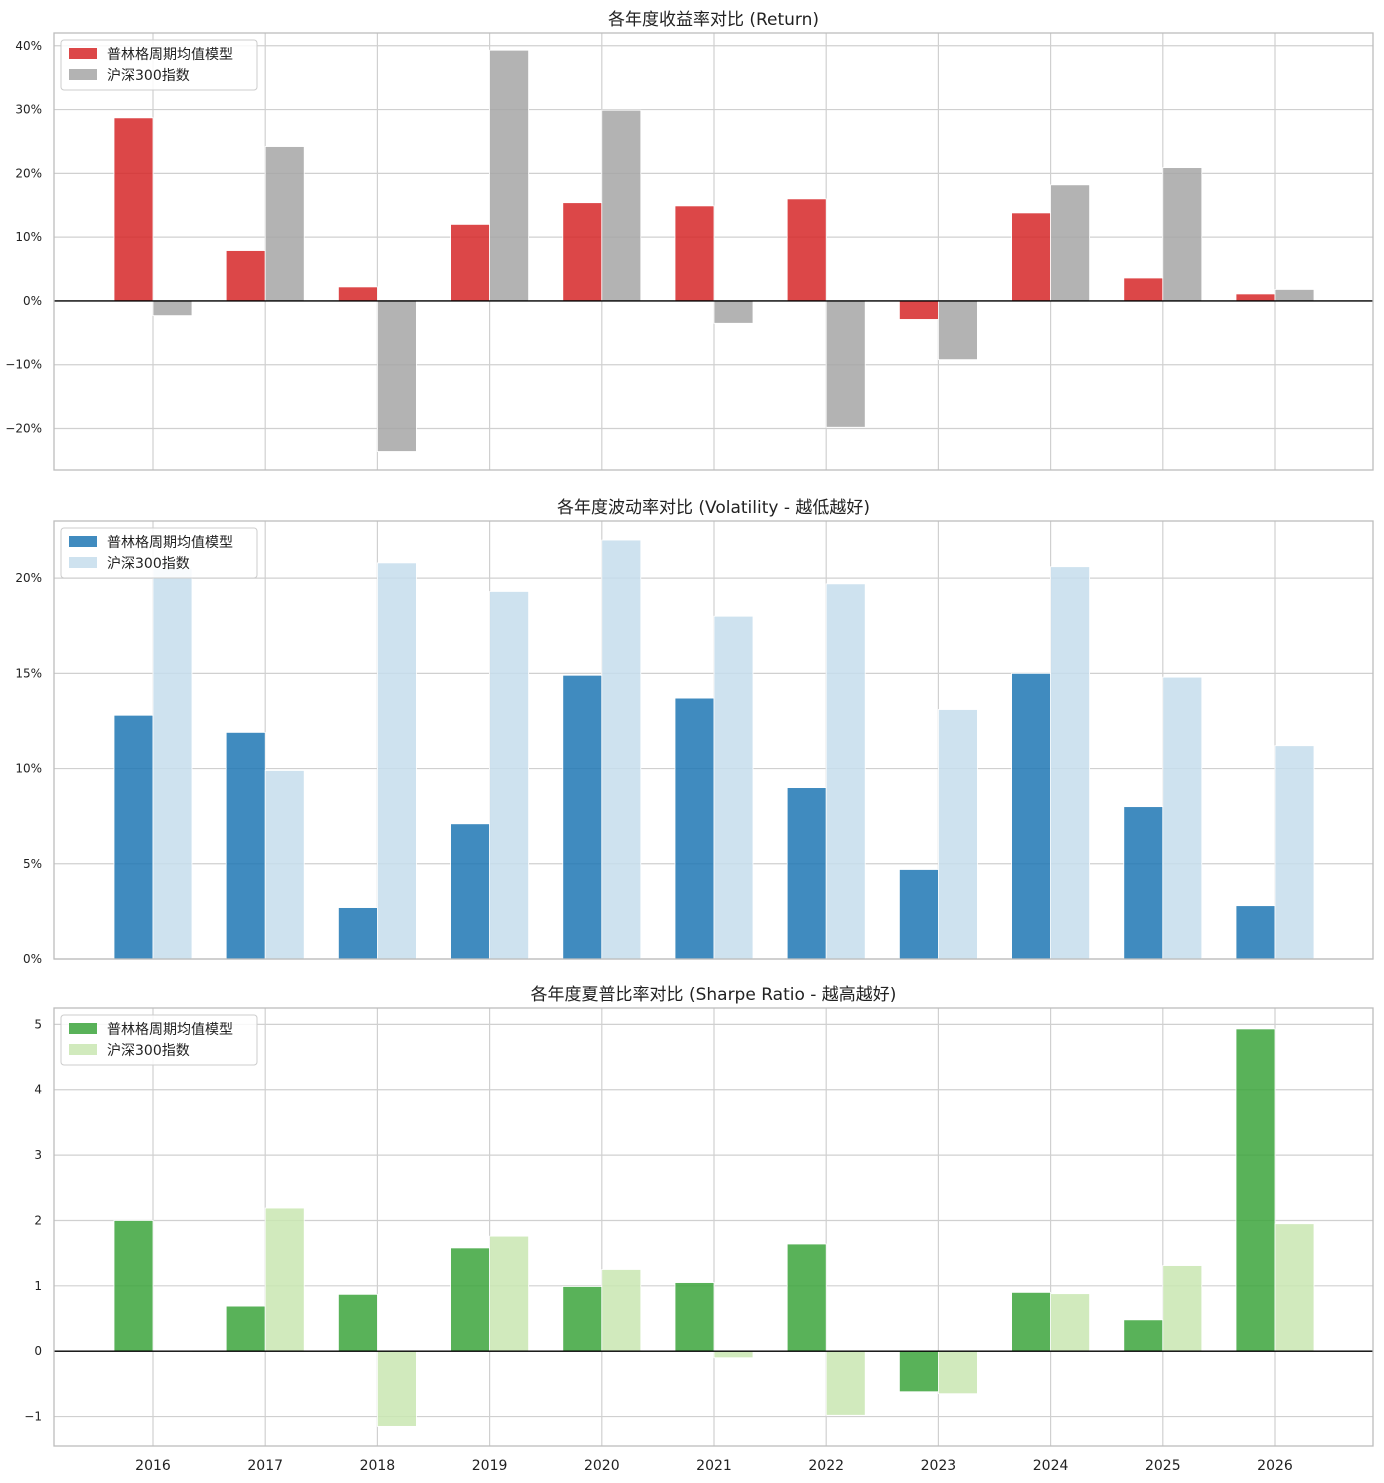 The width and height of the screenshot is (1384, 1483). What do you see at coordinates (714, 995) in the screenshot?
I see `chart-title: 各年度夏普比率对比 (Sharpe Ratio - 越高越好)` at bounding box center [714, 995].